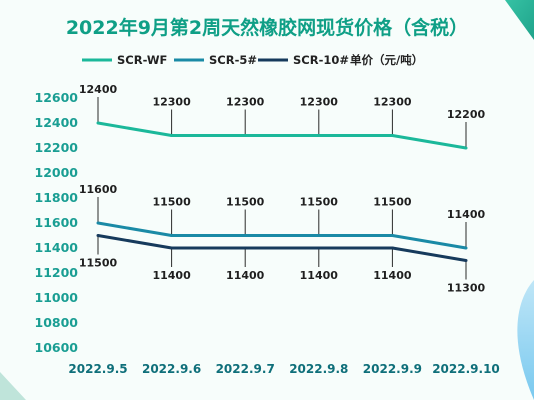 This screenshot has height=400, width=534. I want to click on legend: SCR-WF SCR-5# SCR-10# 单价（元/吨）, so click(252, 60).